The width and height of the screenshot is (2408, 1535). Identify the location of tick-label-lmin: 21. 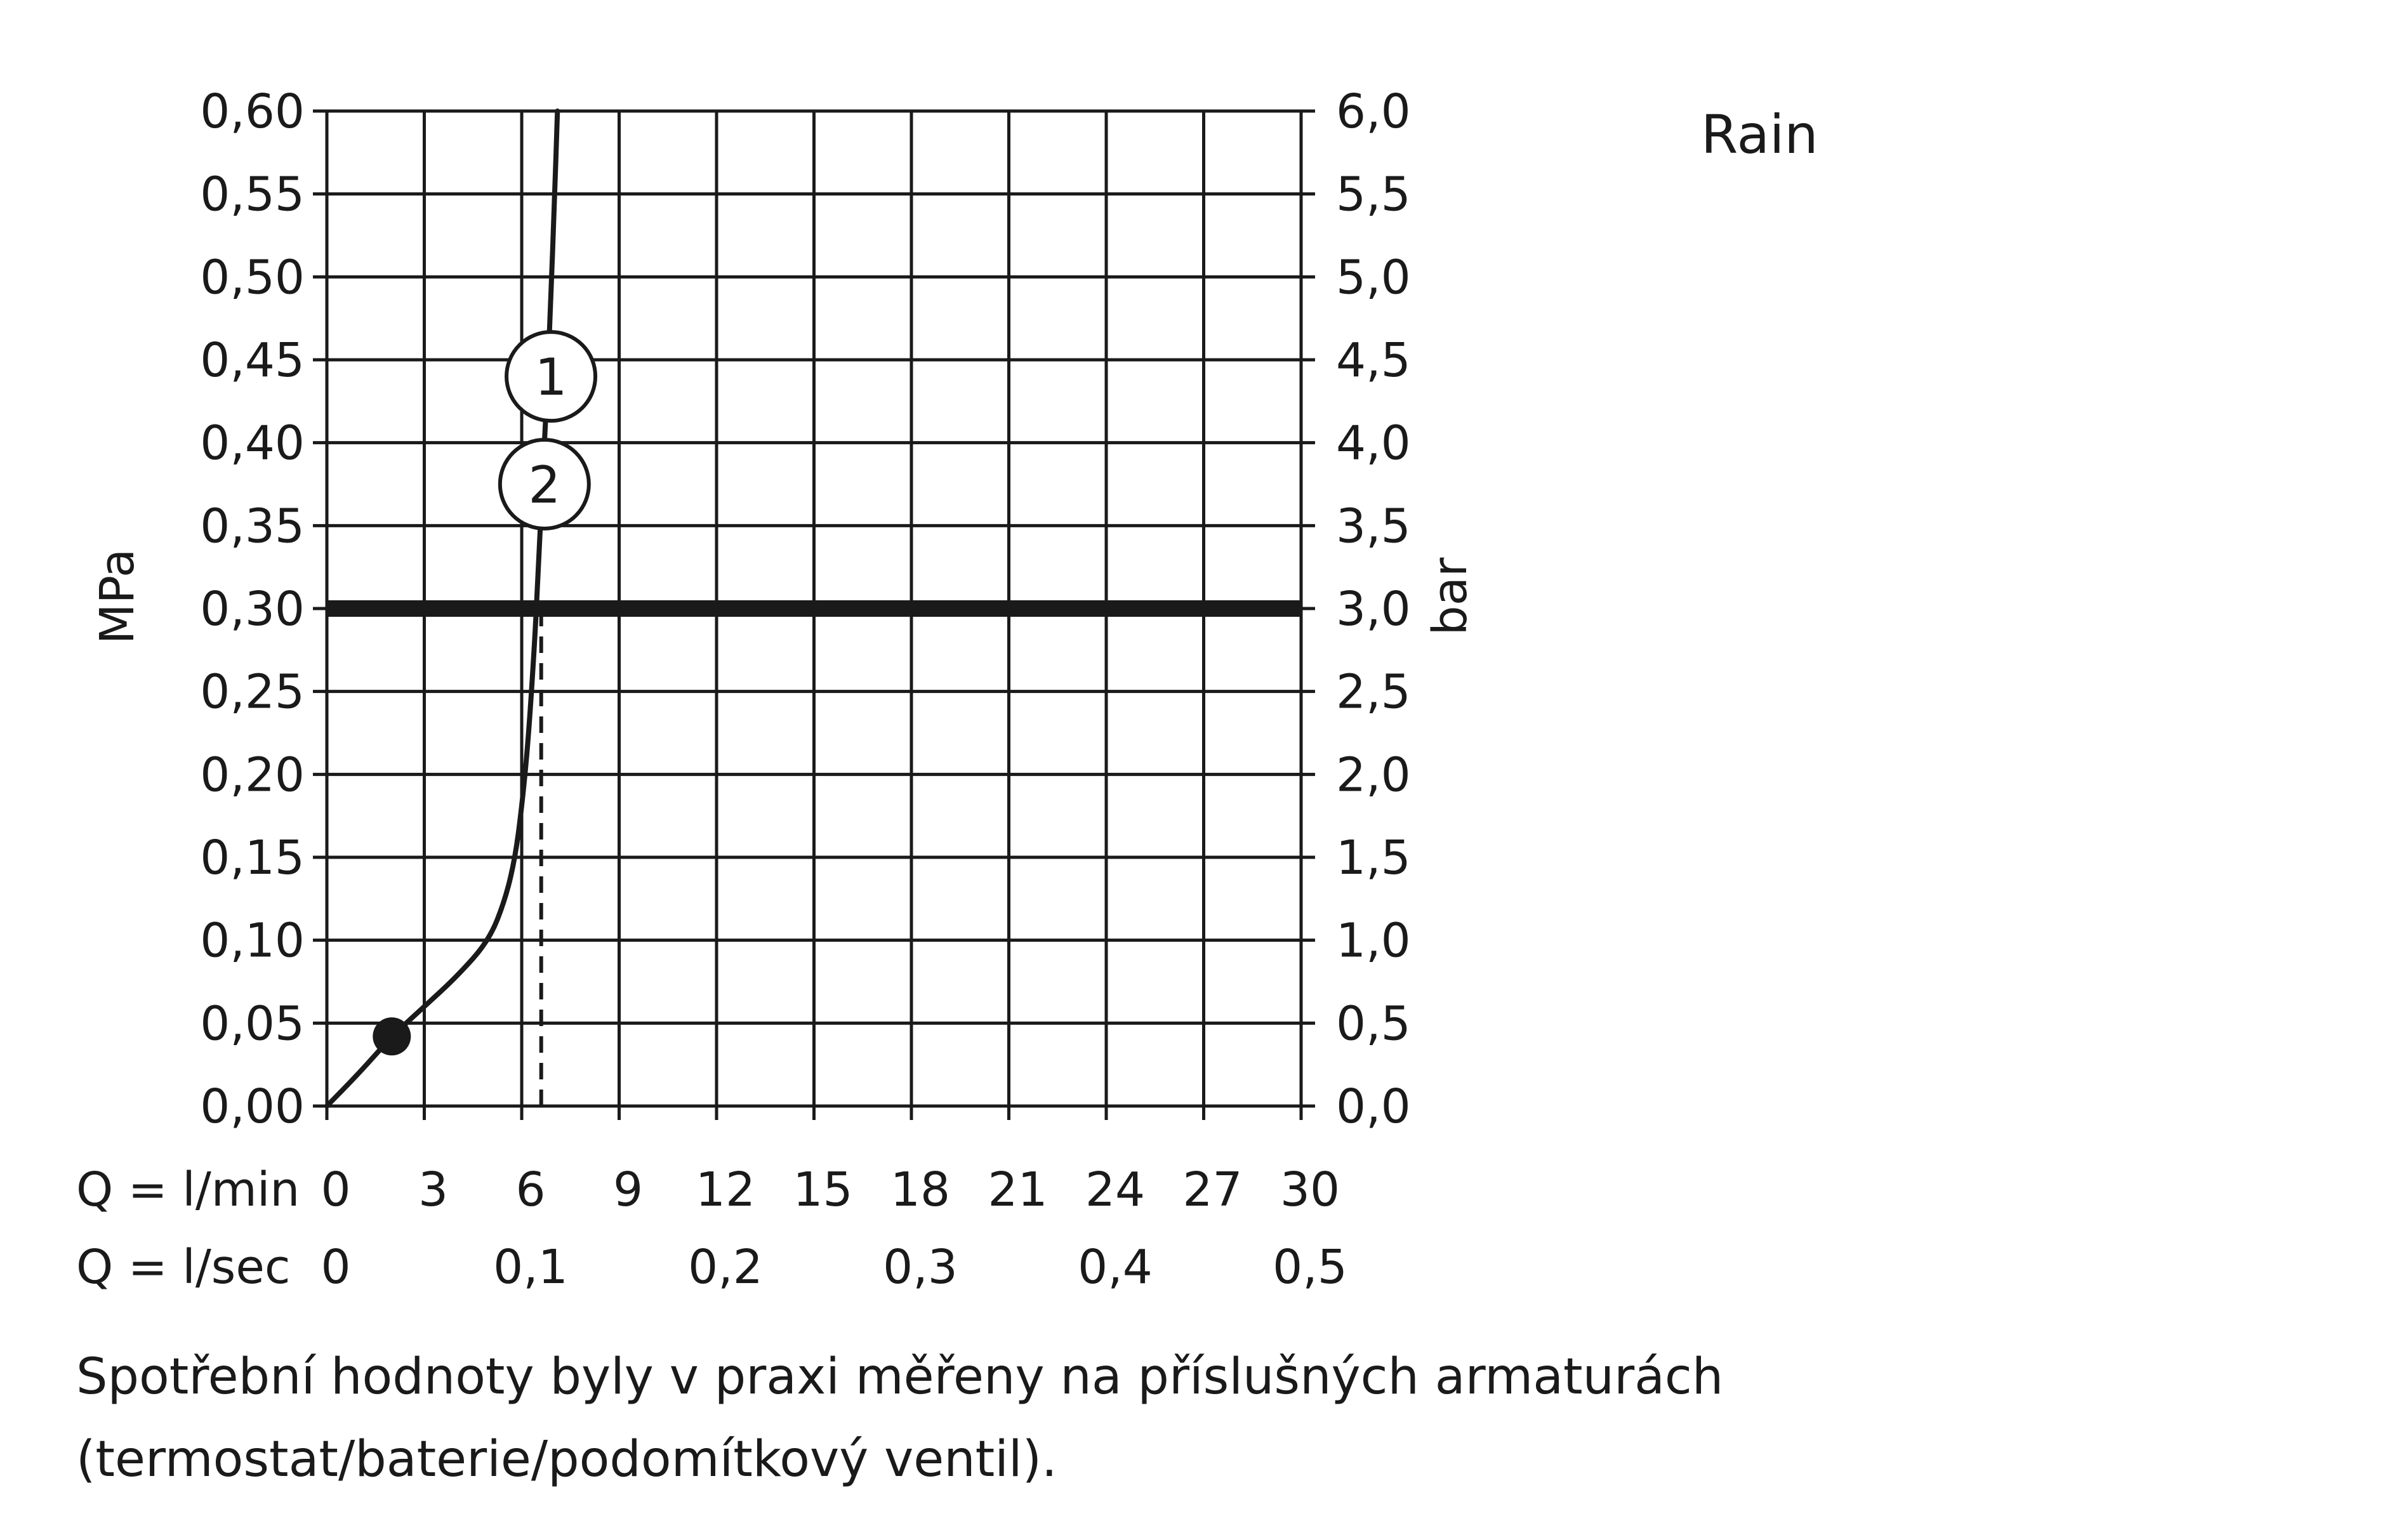
(1017, 1190).